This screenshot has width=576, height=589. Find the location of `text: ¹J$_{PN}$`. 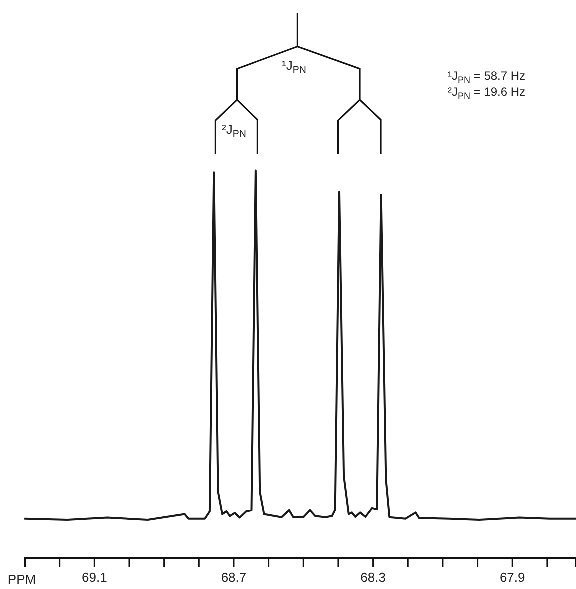

text: ¹J$_{PN}$ is located at coordinates (294, 67).